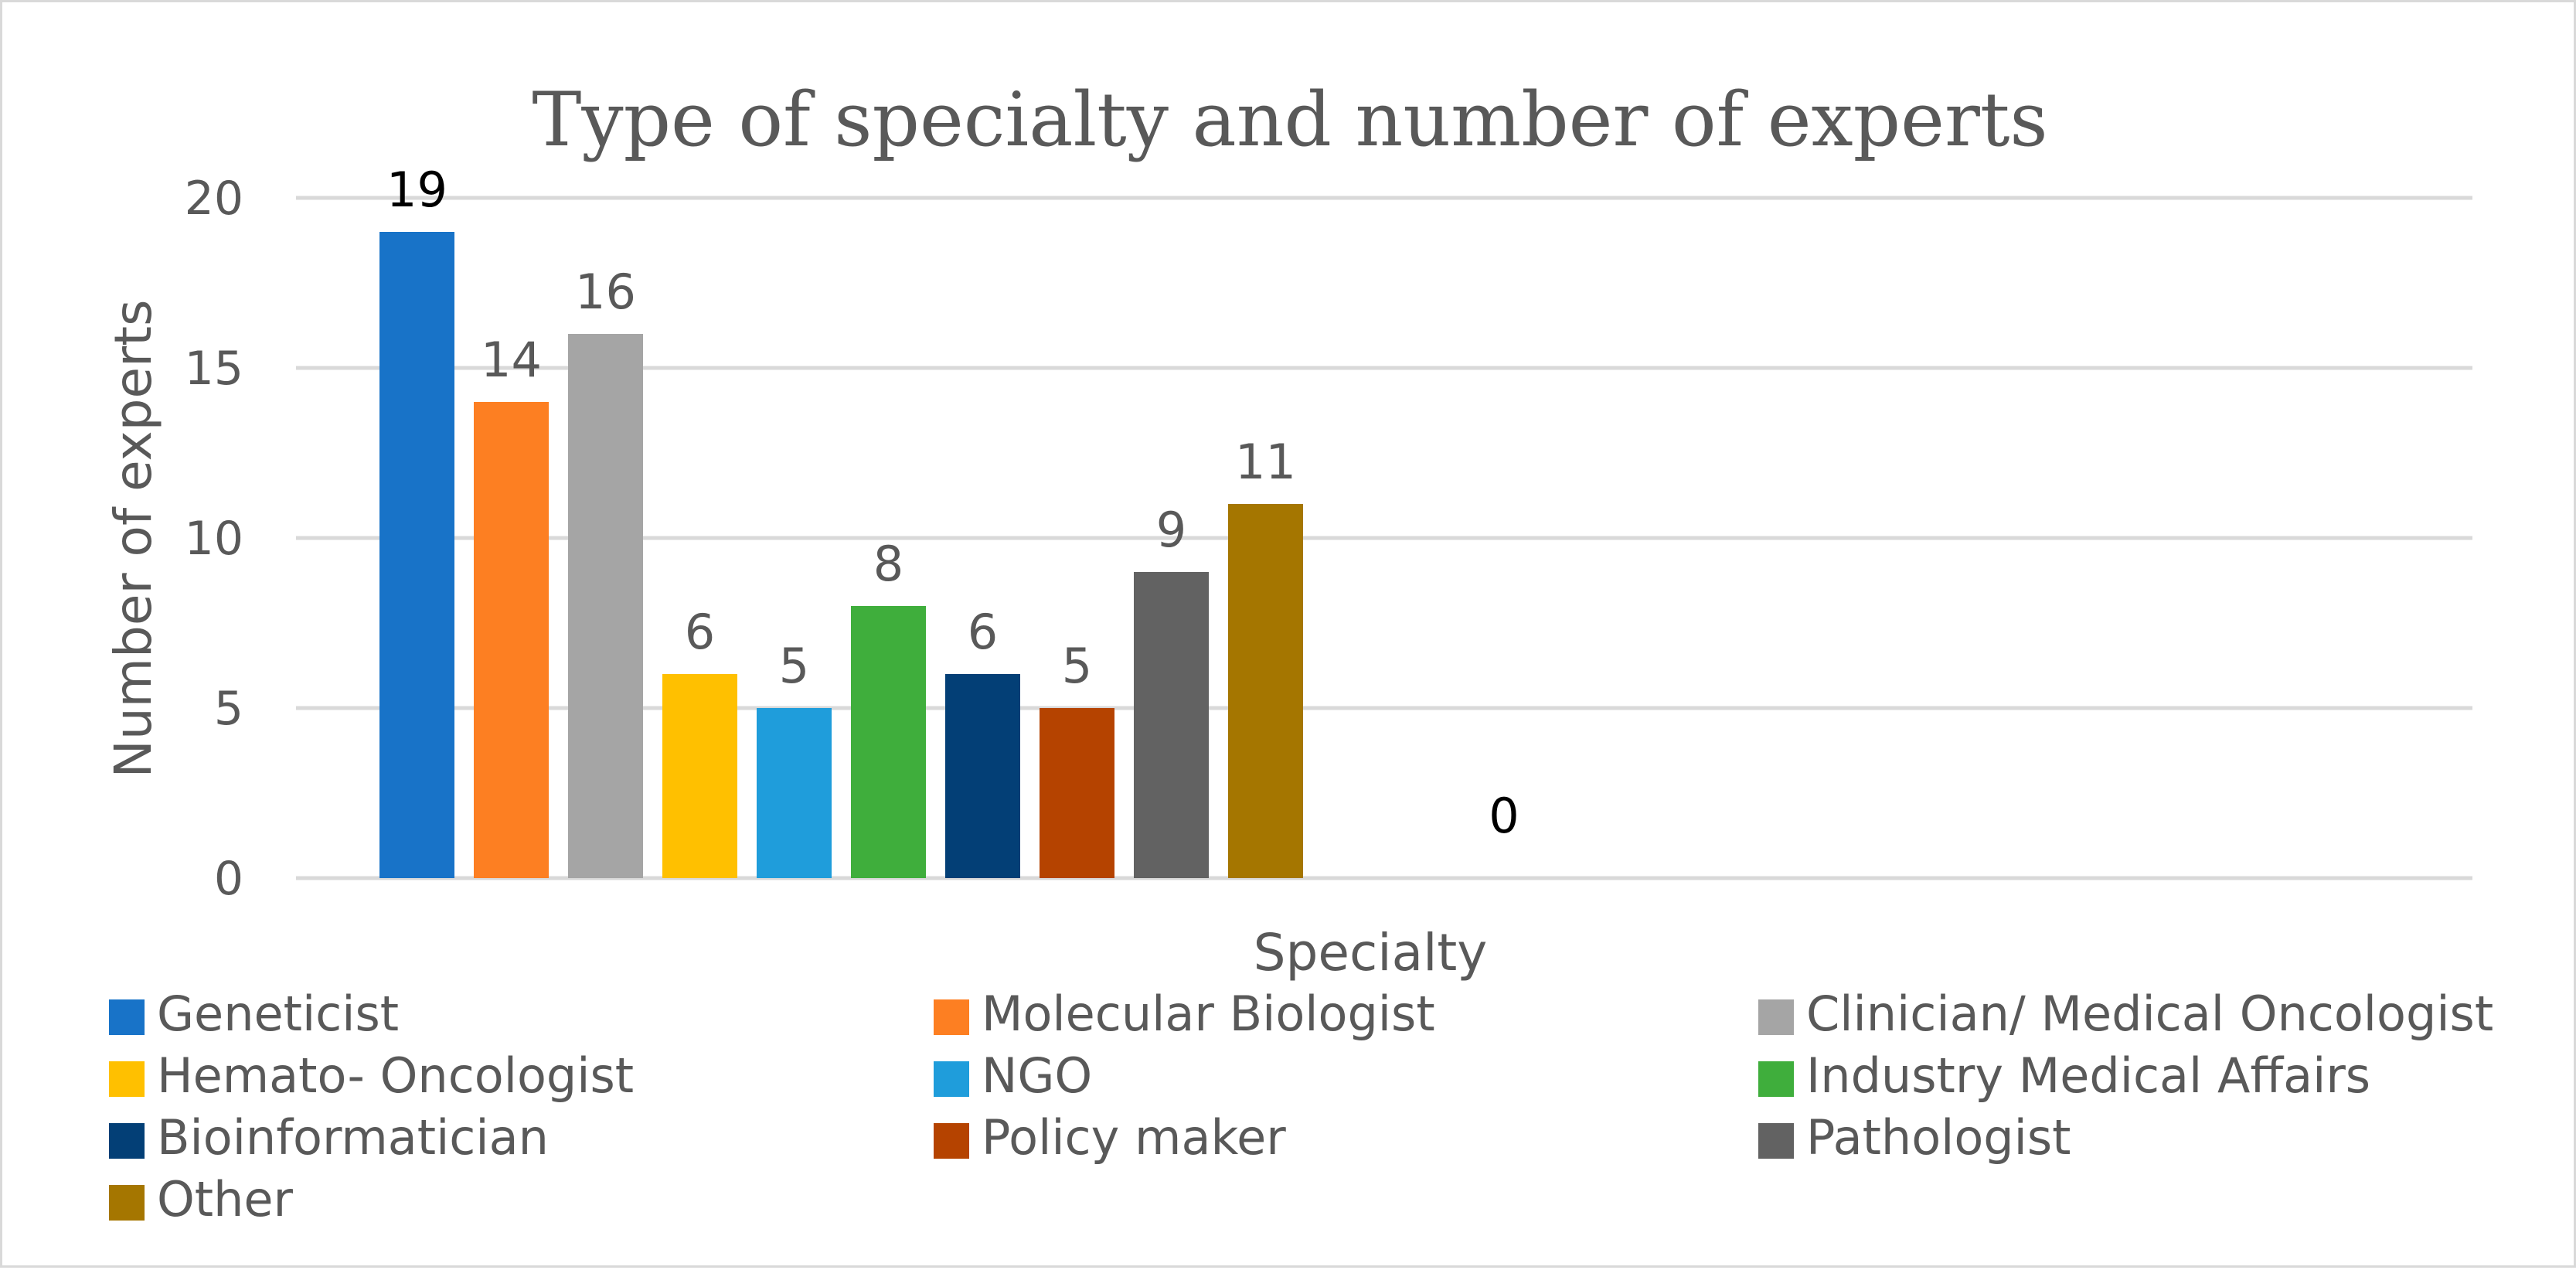 The width and height of the screenshot is (2576, 1270). What do you see at coordinates (1371, 952) in the screenshot?
I see `x-axis-label: Specialty` at bounding box center [1371, 952].